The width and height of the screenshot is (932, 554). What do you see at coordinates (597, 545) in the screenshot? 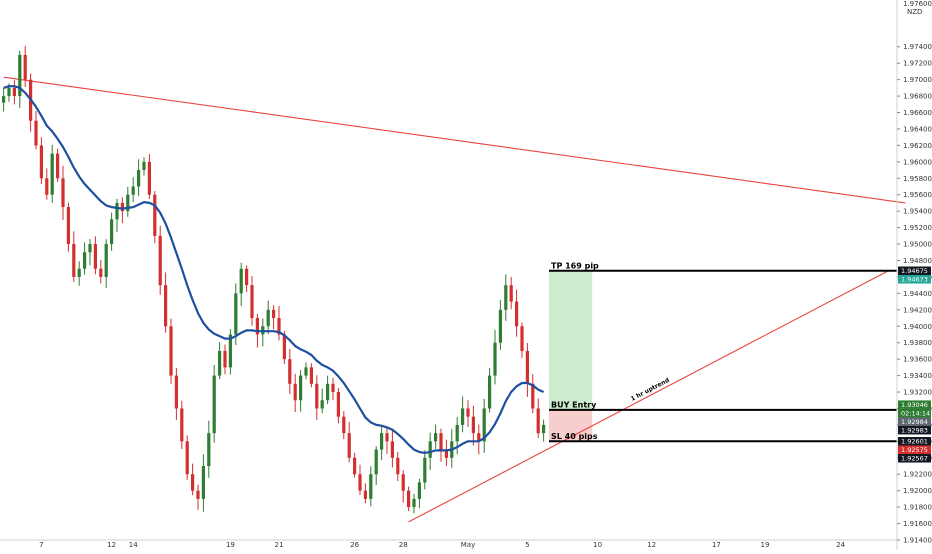
I see `time-tick-label: 10` at bounding box center [597, 545].